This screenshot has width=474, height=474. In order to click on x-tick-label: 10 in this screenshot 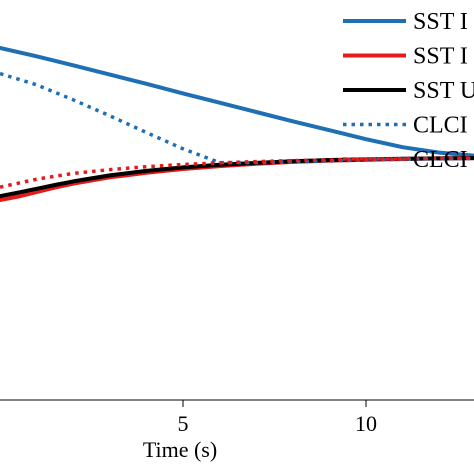, I will do `click(366, 423)`.